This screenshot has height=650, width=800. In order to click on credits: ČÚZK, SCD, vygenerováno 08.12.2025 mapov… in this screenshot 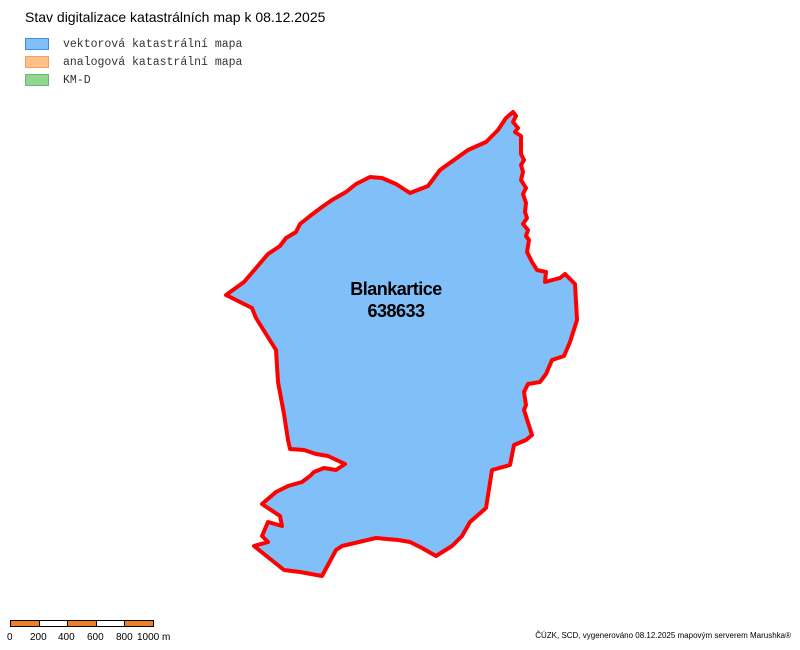, I will do `click(663, 635)`.